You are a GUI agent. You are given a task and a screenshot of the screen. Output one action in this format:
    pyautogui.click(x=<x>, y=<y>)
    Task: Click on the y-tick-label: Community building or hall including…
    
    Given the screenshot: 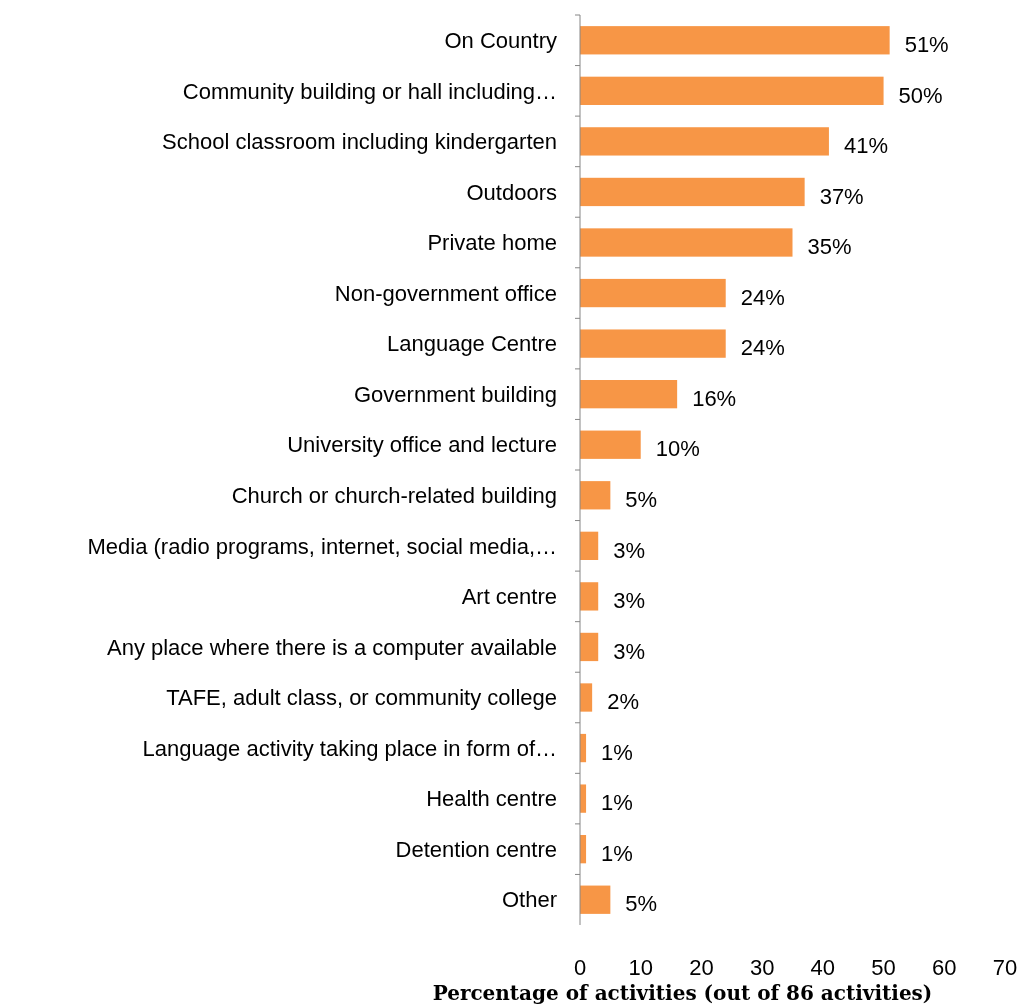 What is the action you would take?
    pyautogui.click(x=369, y=91)
    